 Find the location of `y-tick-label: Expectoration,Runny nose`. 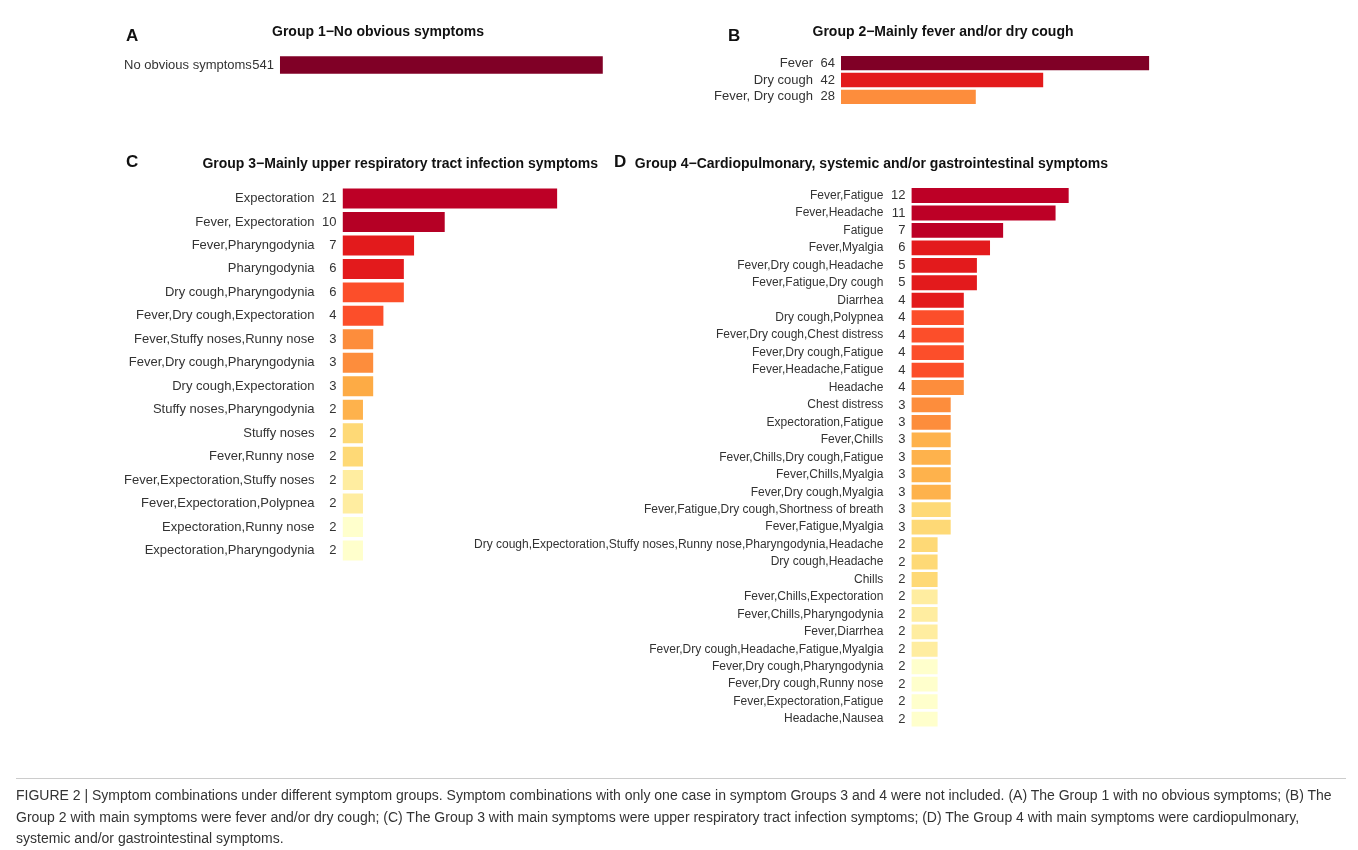

y-tick-label: Expectoration,Runny nose is located at coordinates (238, 526).